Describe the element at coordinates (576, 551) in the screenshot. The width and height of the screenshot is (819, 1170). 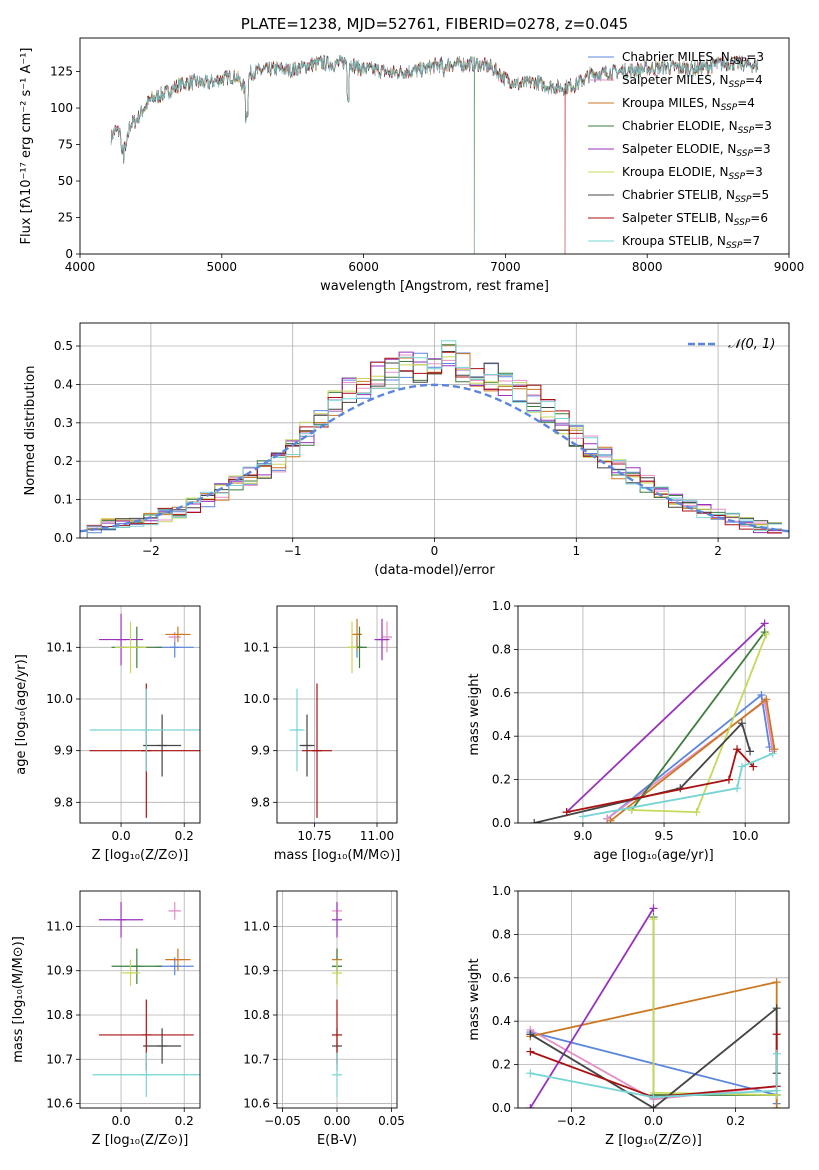
I see `x-tick-label: 1` at that location.